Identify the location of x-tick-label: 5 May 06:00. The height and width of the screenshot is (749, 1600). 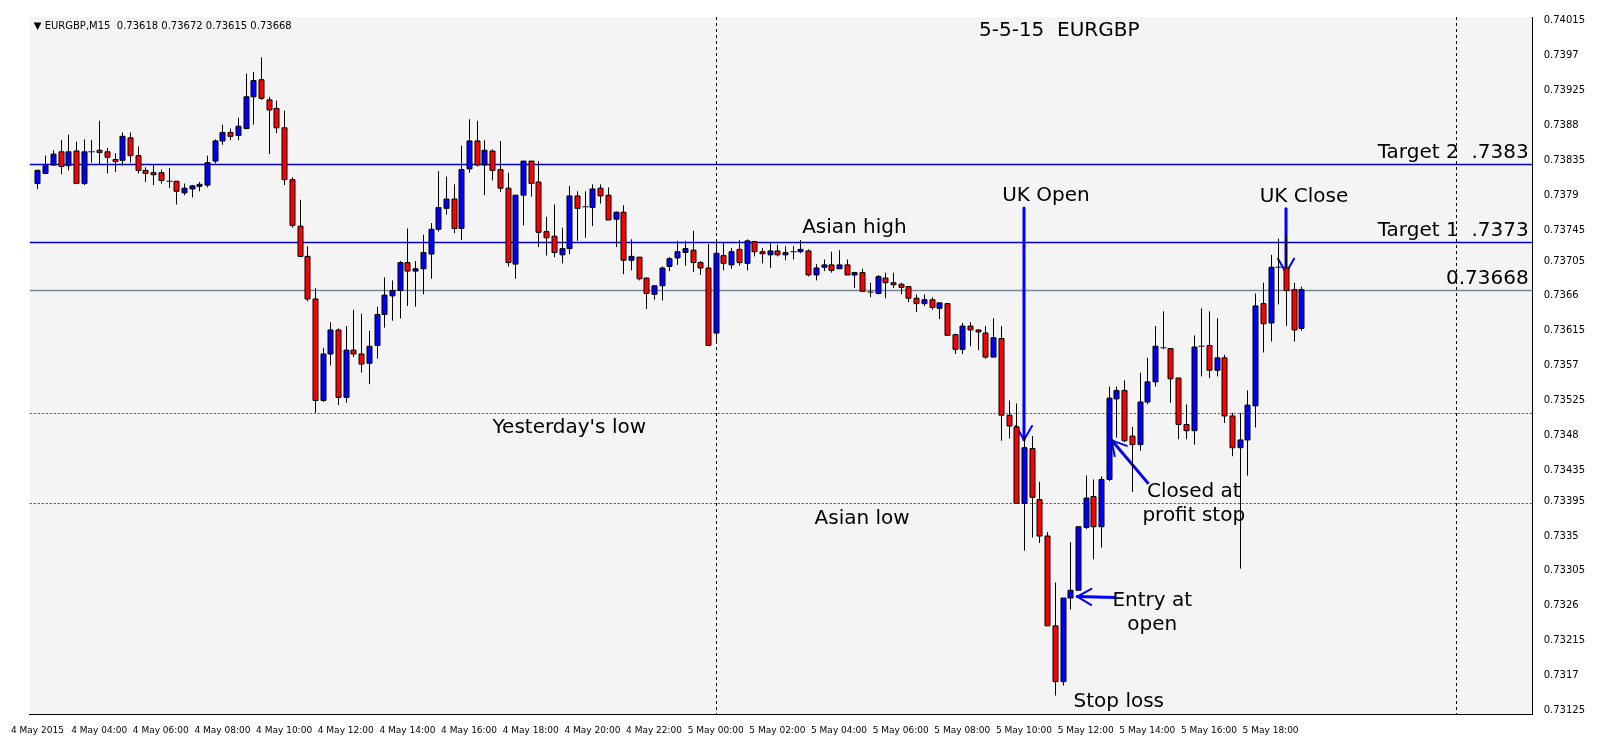
(900, 729).